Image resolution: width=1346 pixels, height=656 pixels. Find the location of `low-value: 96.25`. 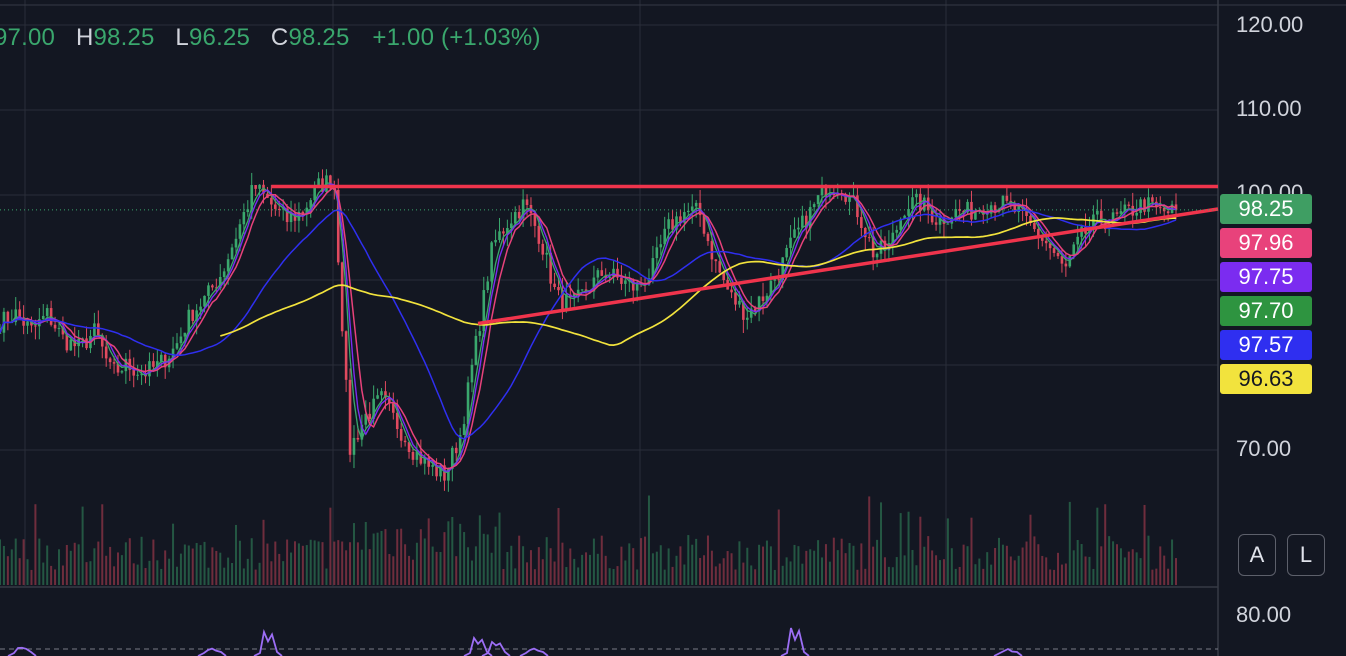

low-value: 96.25 is located at coordinates (219, 37).